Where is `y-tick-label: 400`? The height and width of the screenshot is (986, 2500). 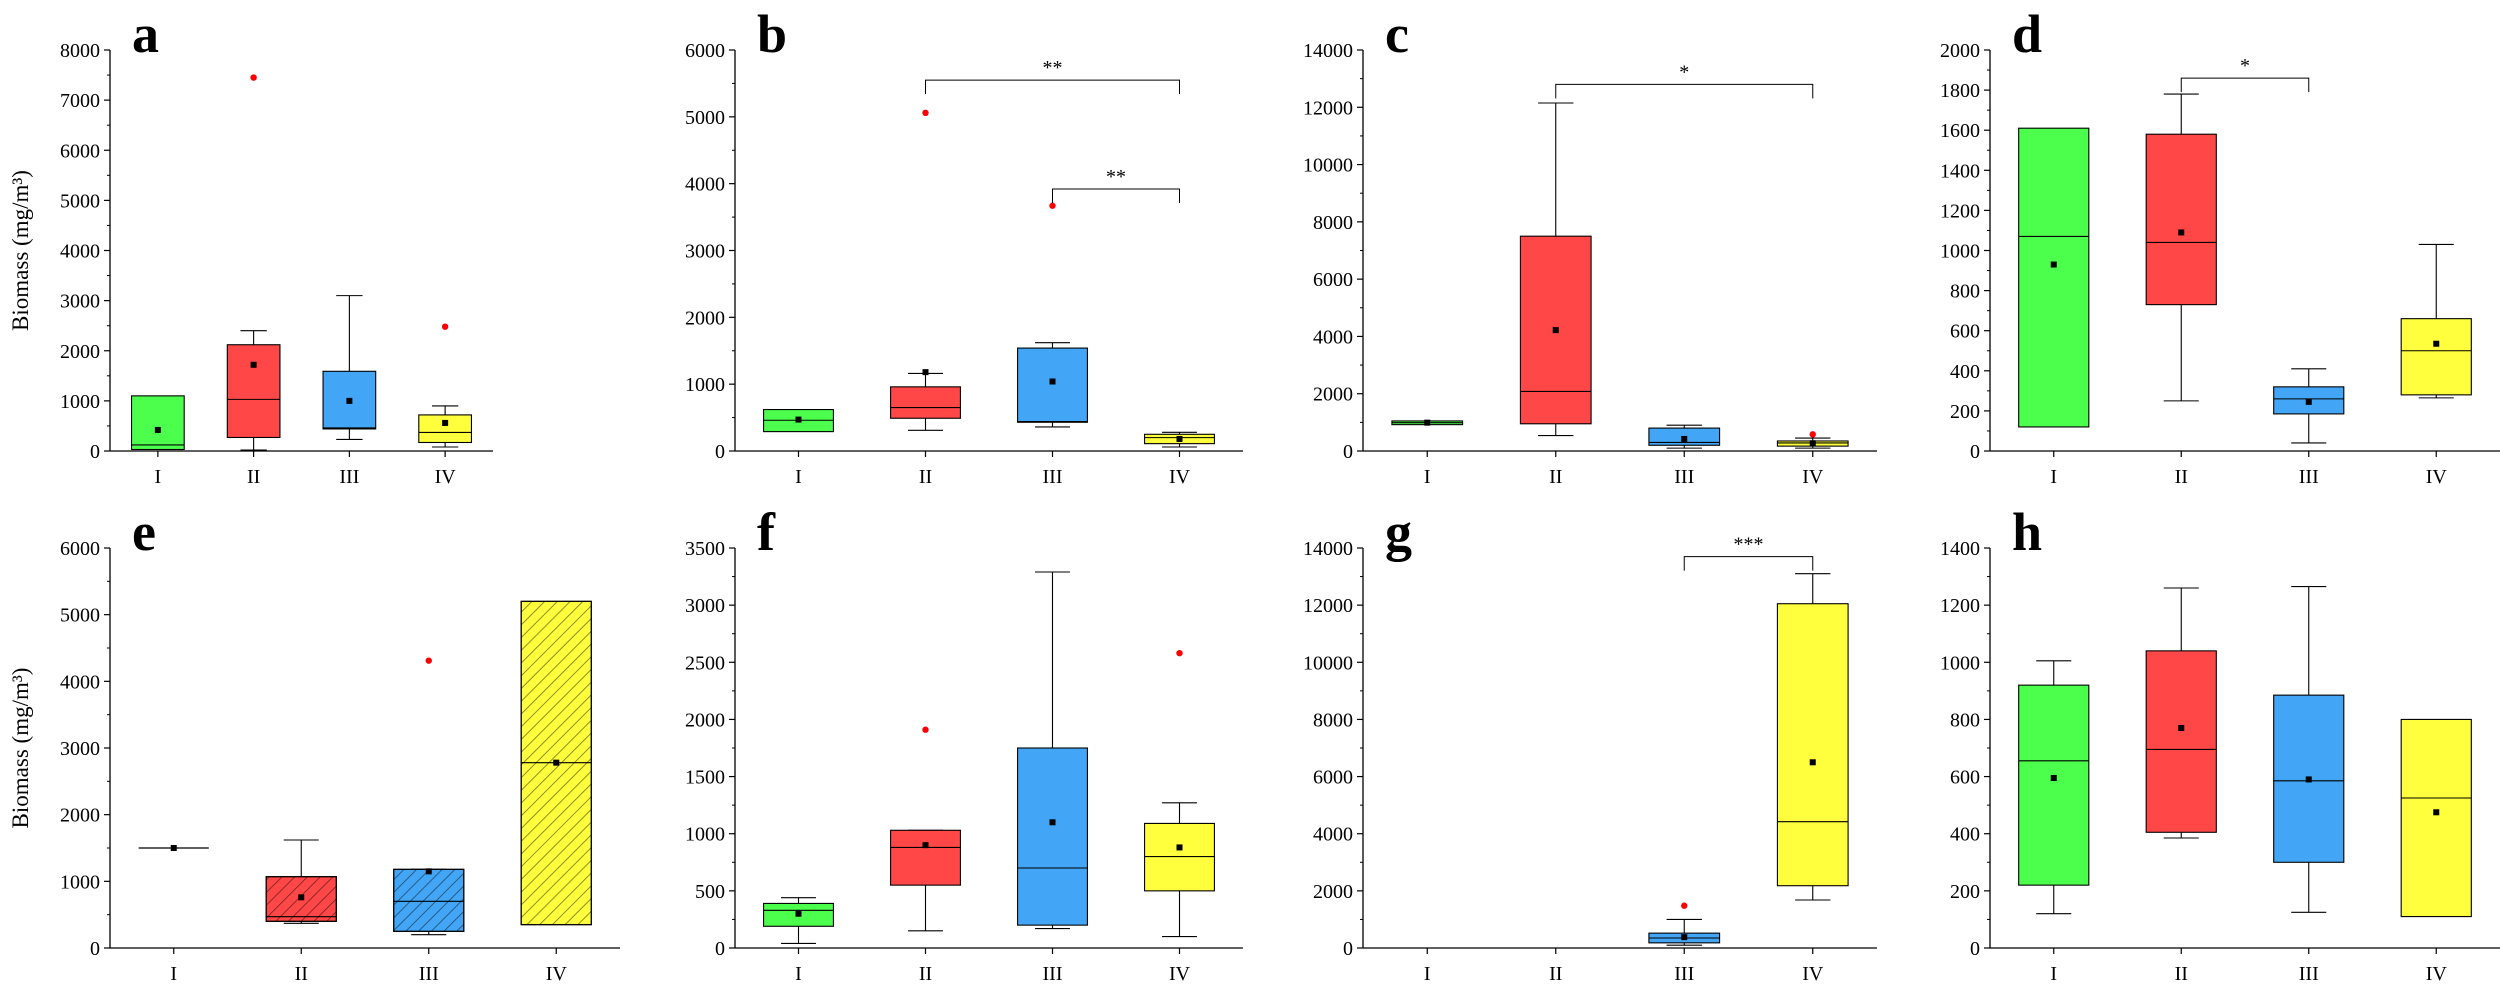 y-tick-label: 400 is located at coordinates (1965, 835).